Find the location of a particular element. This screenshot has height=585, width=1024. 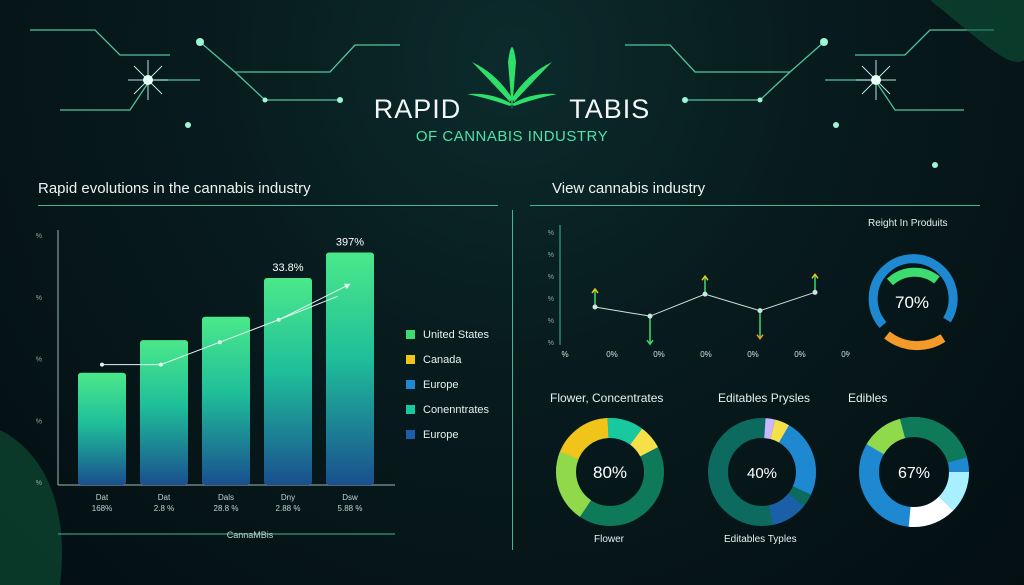

bar-data-label: 397% is located at coordinates (350, 242).